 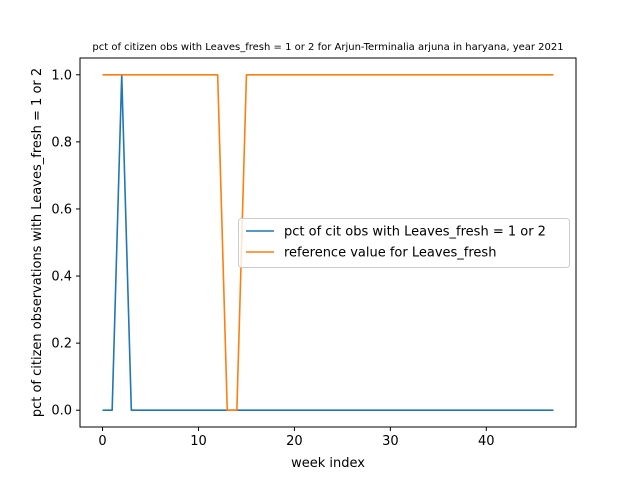 I want to click on y-tick-label: 1.0, so click(x=61, y=75).